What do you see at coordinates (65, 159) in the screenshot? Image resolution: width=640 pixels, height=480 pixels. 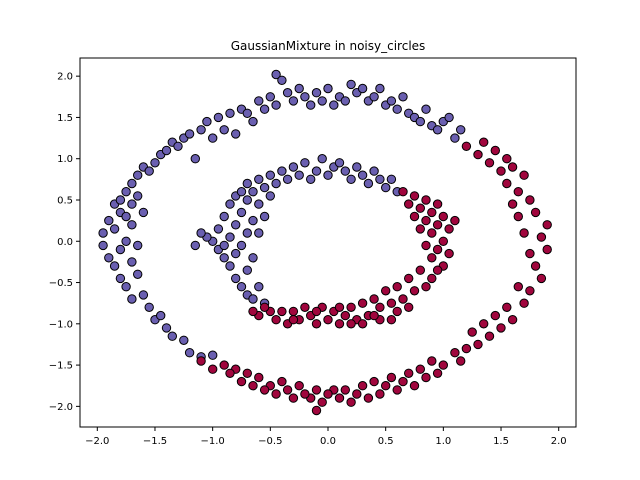 I see `y-tick-label: 1.0` at bounding box center [65, 159].